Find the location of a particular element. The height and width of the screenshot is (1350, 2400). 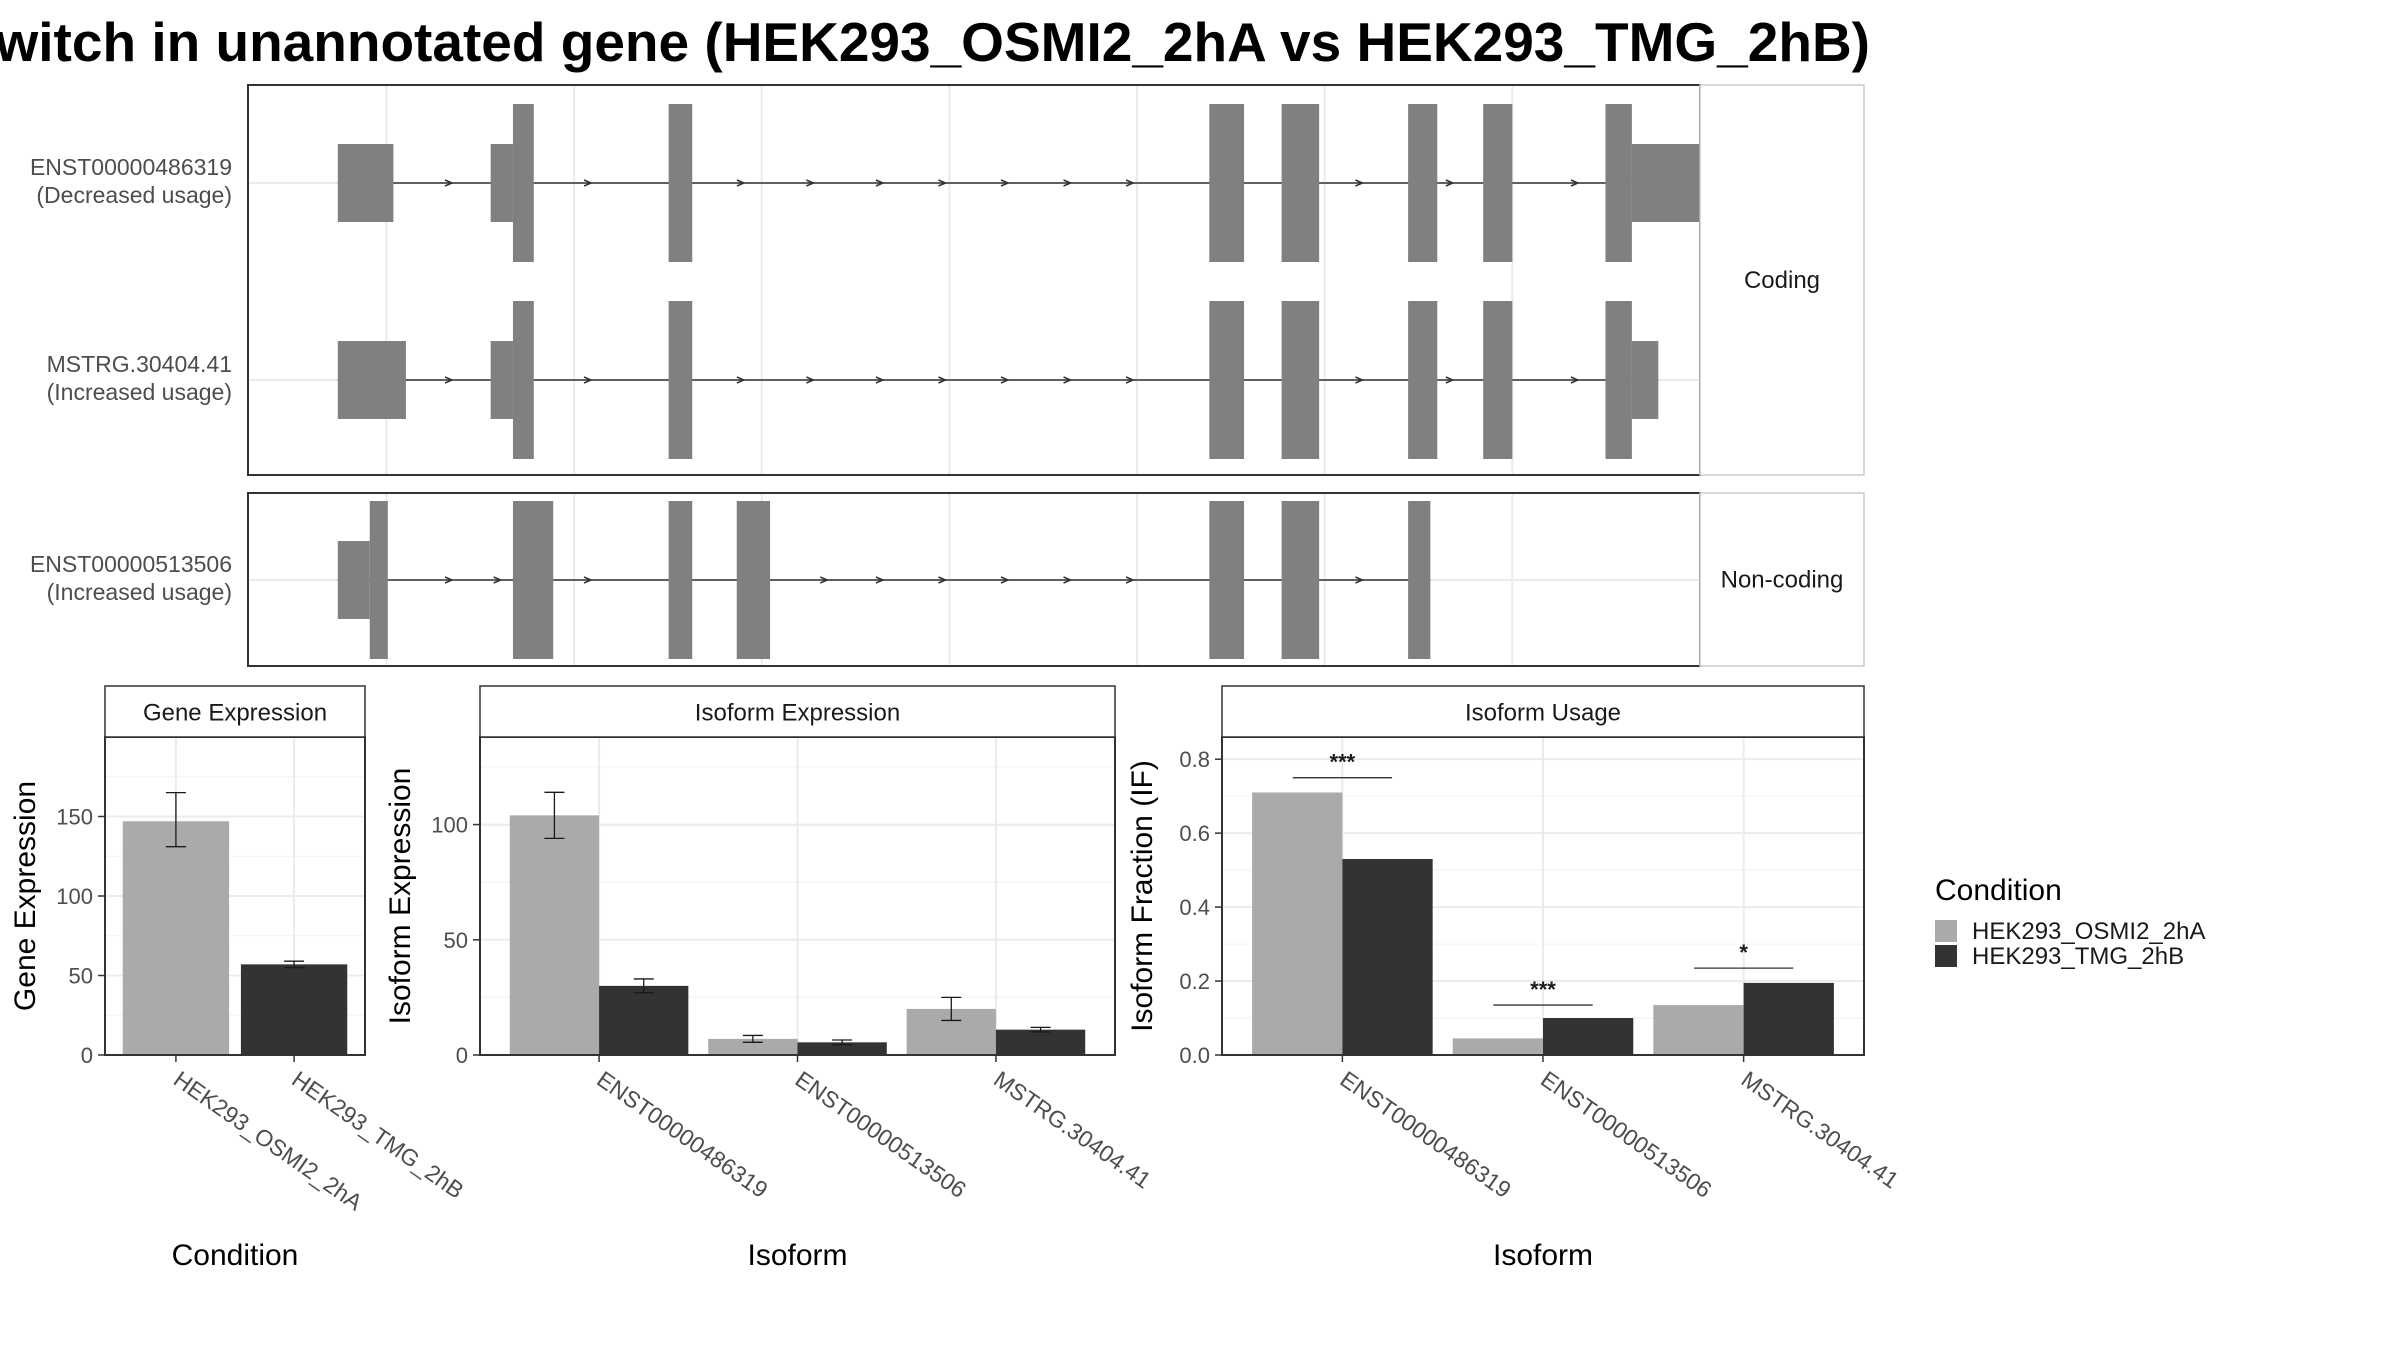

y-axis-title: Isoform Expression is located at coordinates (400, 896).